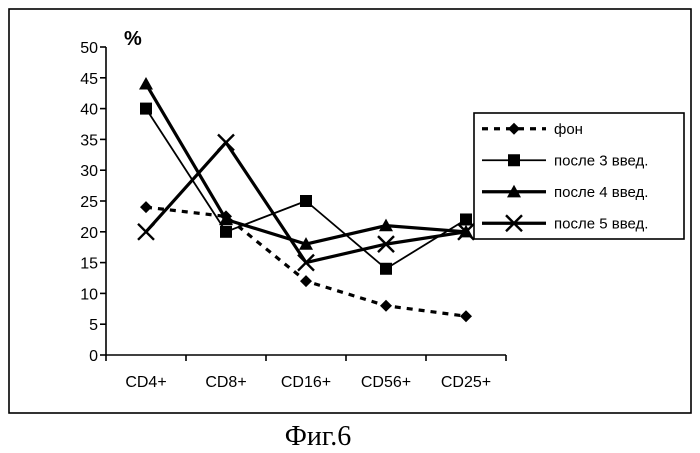  I want to click on x-tick-label: CD56+, so click(386, 382).